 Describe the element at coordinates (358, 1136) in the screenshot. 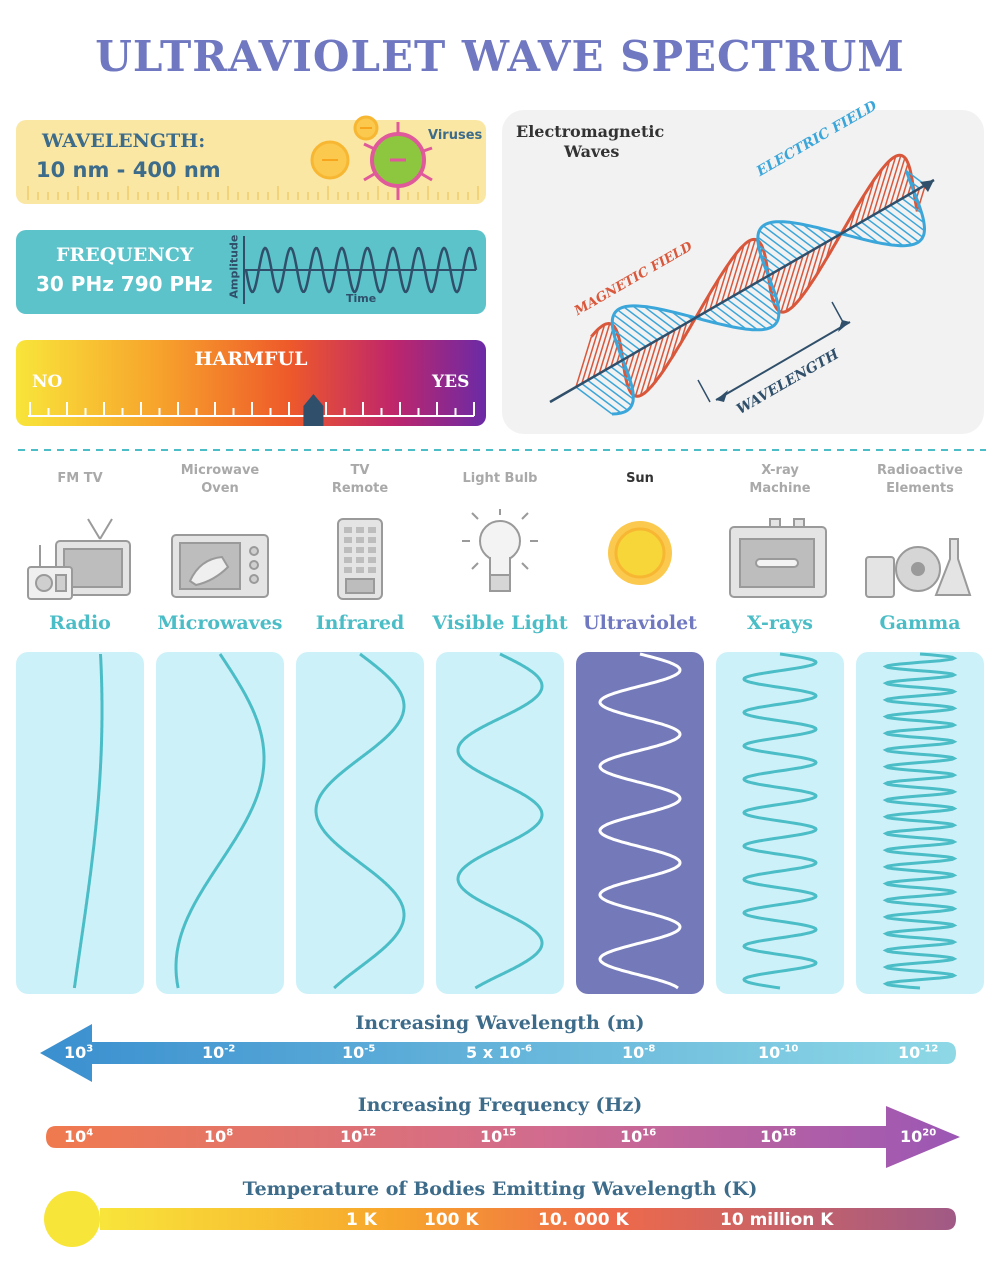

I see `freq-tick-2: 1012` at that location.